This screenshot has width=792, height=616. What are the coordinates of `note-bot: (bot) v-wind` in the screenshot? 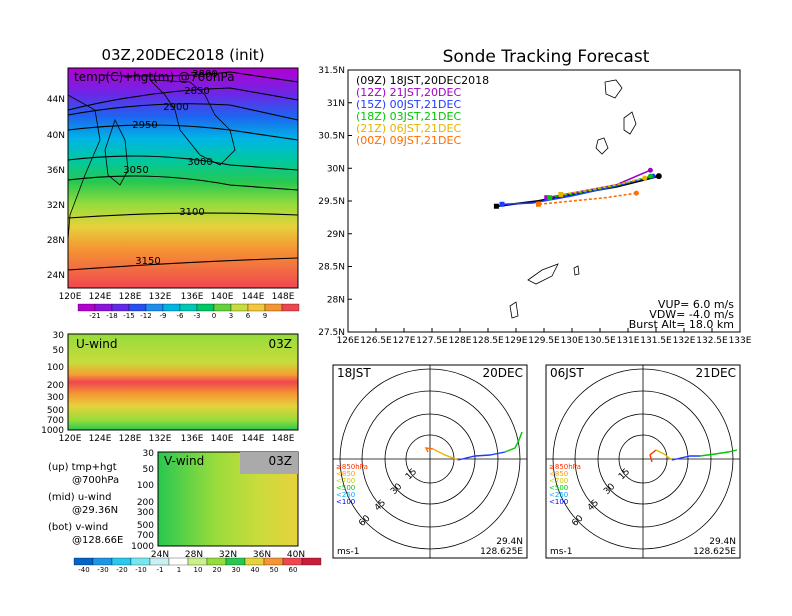 It's located at (78, 527).